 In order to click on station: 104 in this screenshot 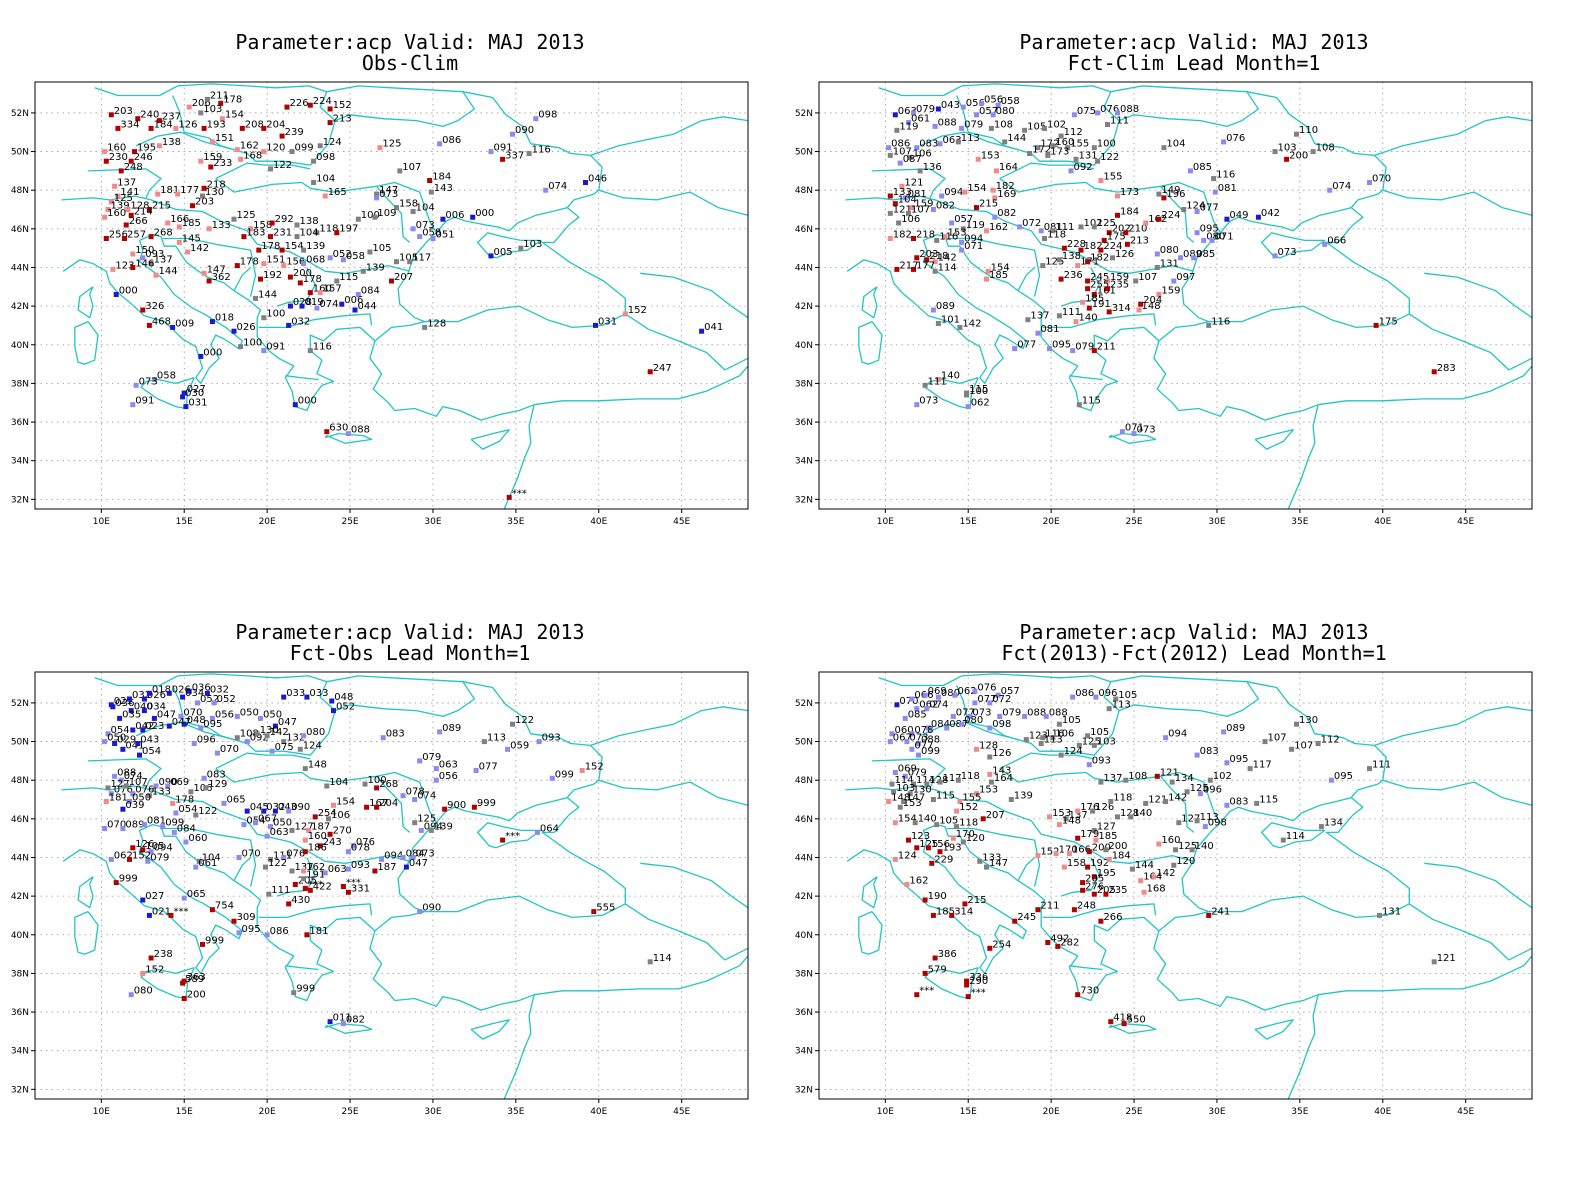, I will do `click(306, 234)`.